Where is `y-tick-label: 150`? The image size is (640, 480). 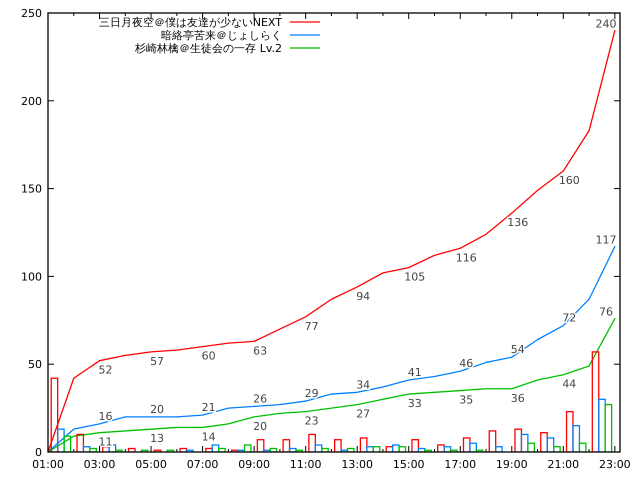
y-tick-label: 150 is located at coordinates (31, 189).